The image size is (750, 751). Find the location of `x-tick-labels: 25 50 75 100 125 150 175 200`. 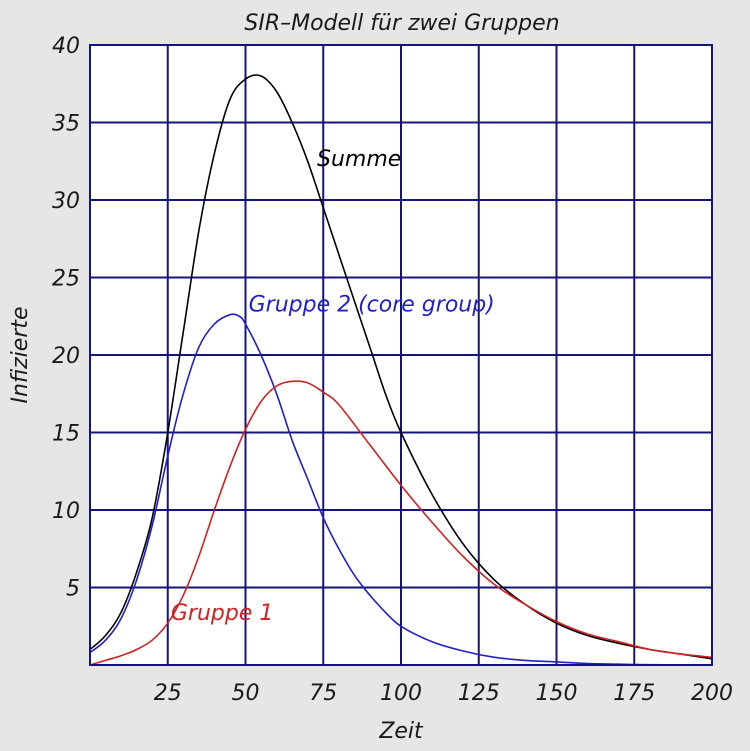

x-tick-labels: 25 50 75 100 125 150 175 200 is located at coordinates (443, 693).